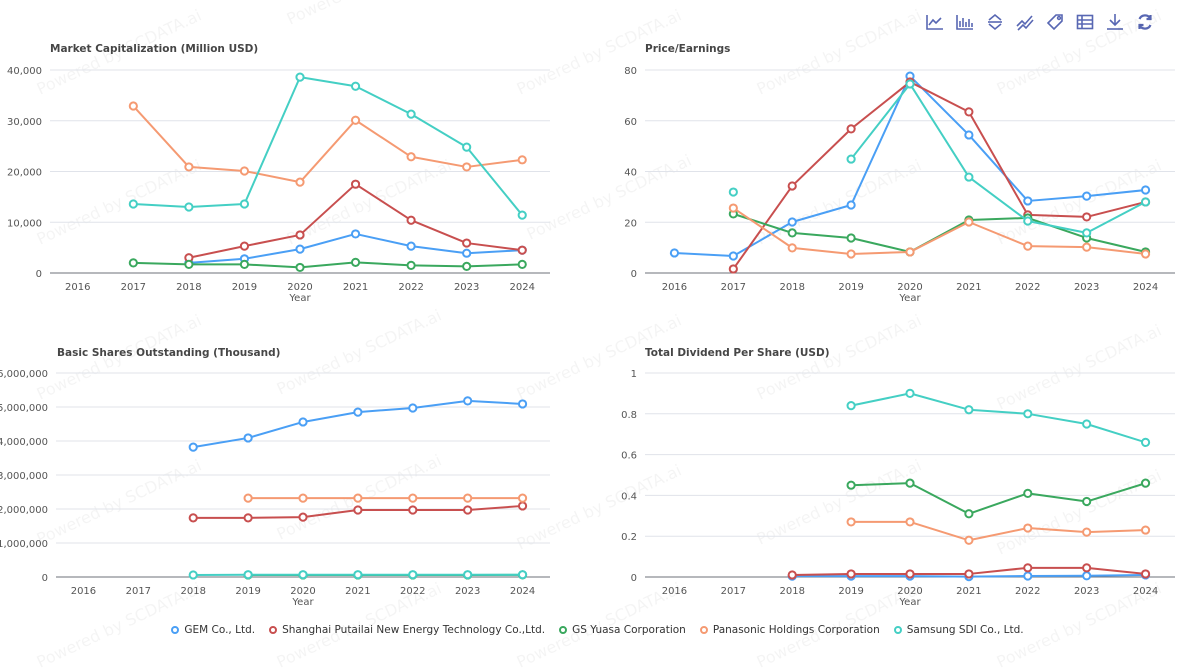 Image resolution: width=1195 pixels, height=668 pixels. What do you see at coordinates (1040, 22) in the screenshot?
I see `chart-toolbox` at bounding box center [1040, 22].